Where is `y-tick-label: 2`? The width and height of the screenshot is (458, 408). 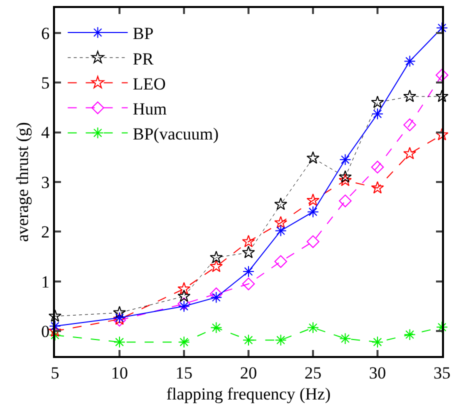 y-tick-label: 2 is located at coordinates (45, 232).